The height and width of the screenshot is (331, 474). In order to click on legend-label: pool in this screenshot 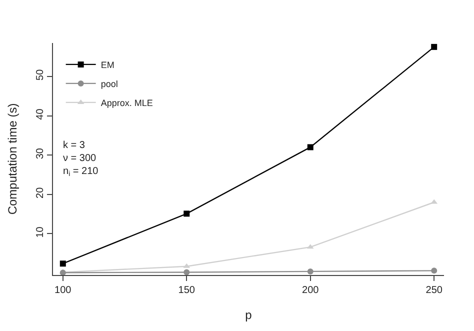, I will do `click(109, 83)`.